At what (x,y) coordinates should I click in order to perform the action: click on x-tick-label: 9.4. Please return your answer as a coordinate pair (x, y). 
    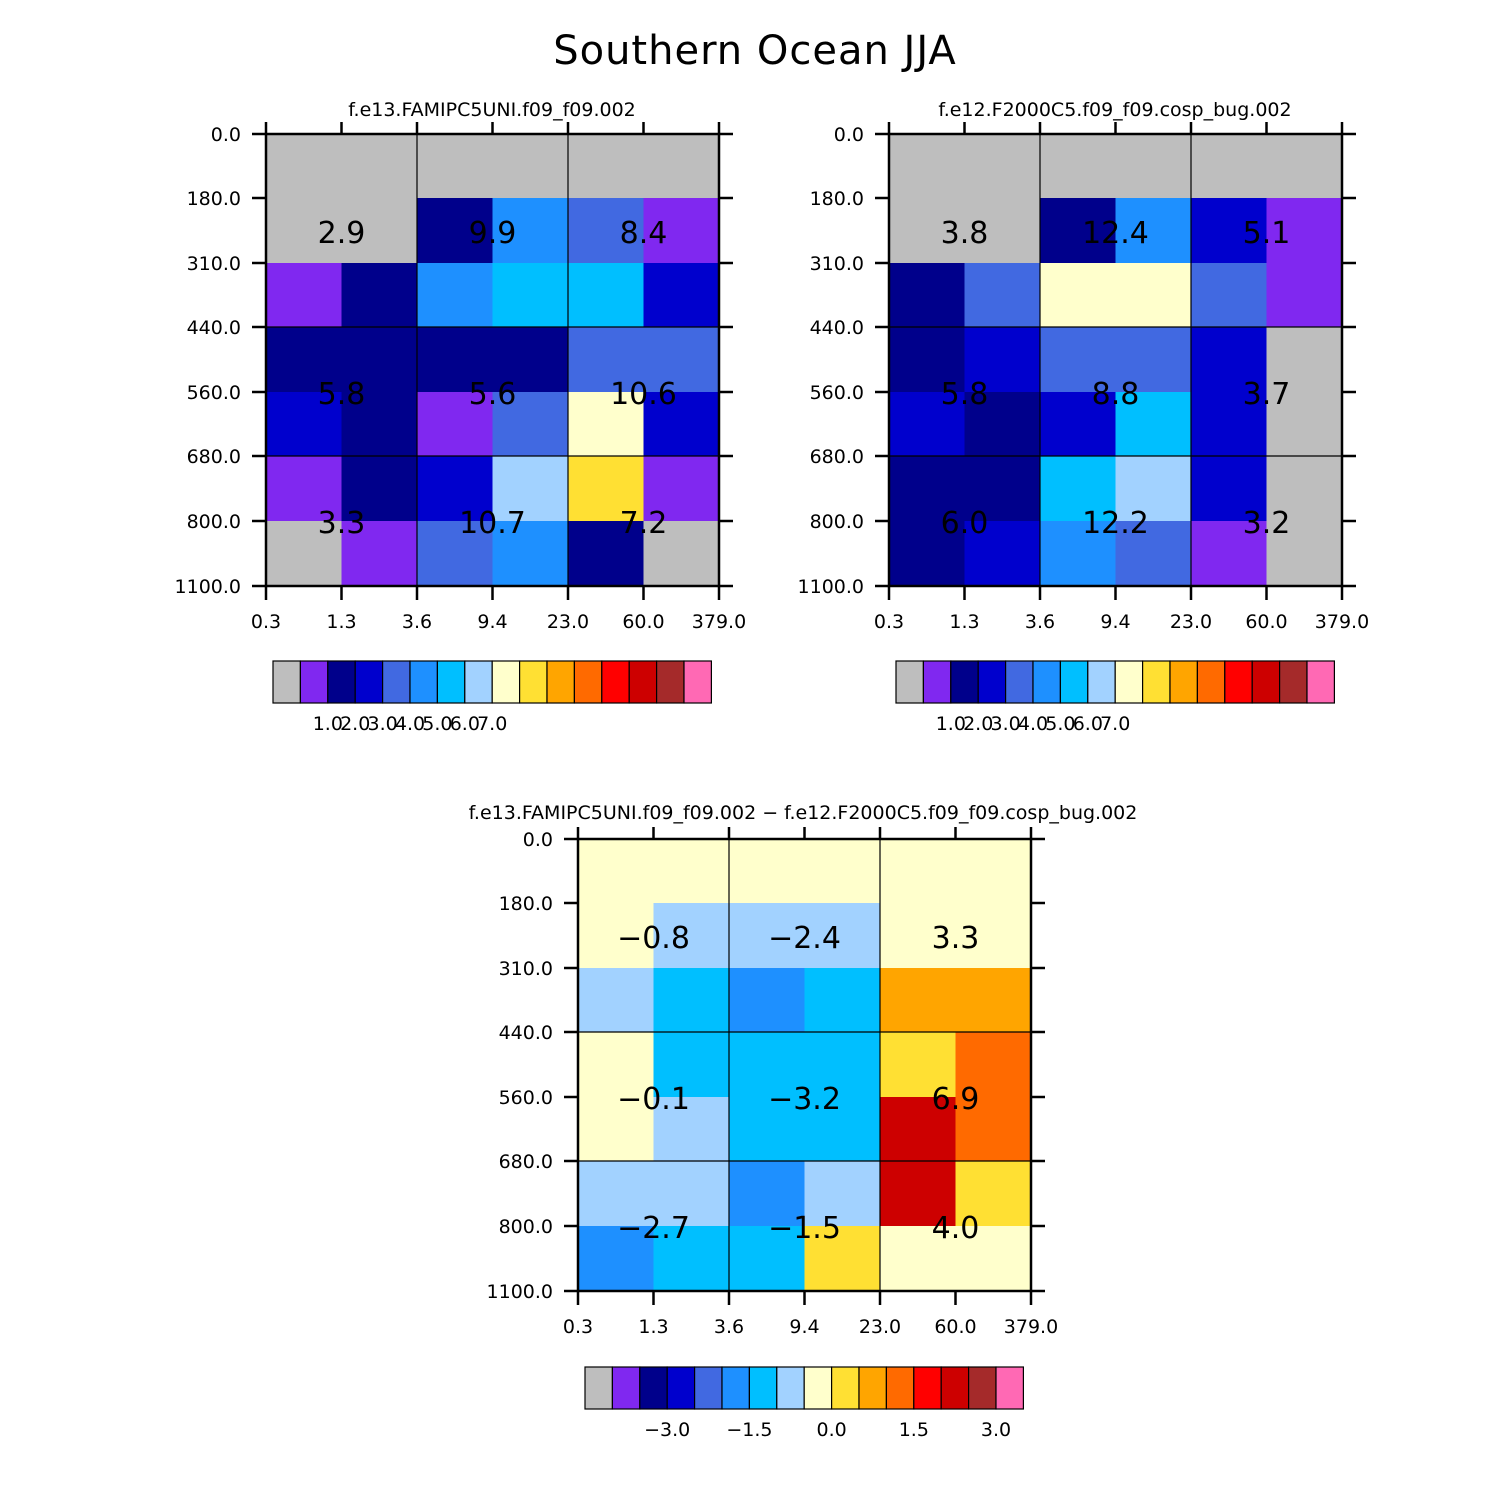
    Looking at the image, I should click on (492, 622).